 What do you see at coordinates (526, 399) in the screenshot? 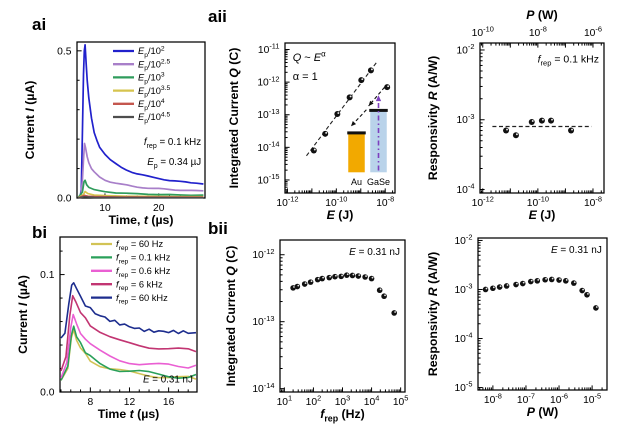
I see `svg-text: 10⁻⁷` at bounding box center [526, 399].